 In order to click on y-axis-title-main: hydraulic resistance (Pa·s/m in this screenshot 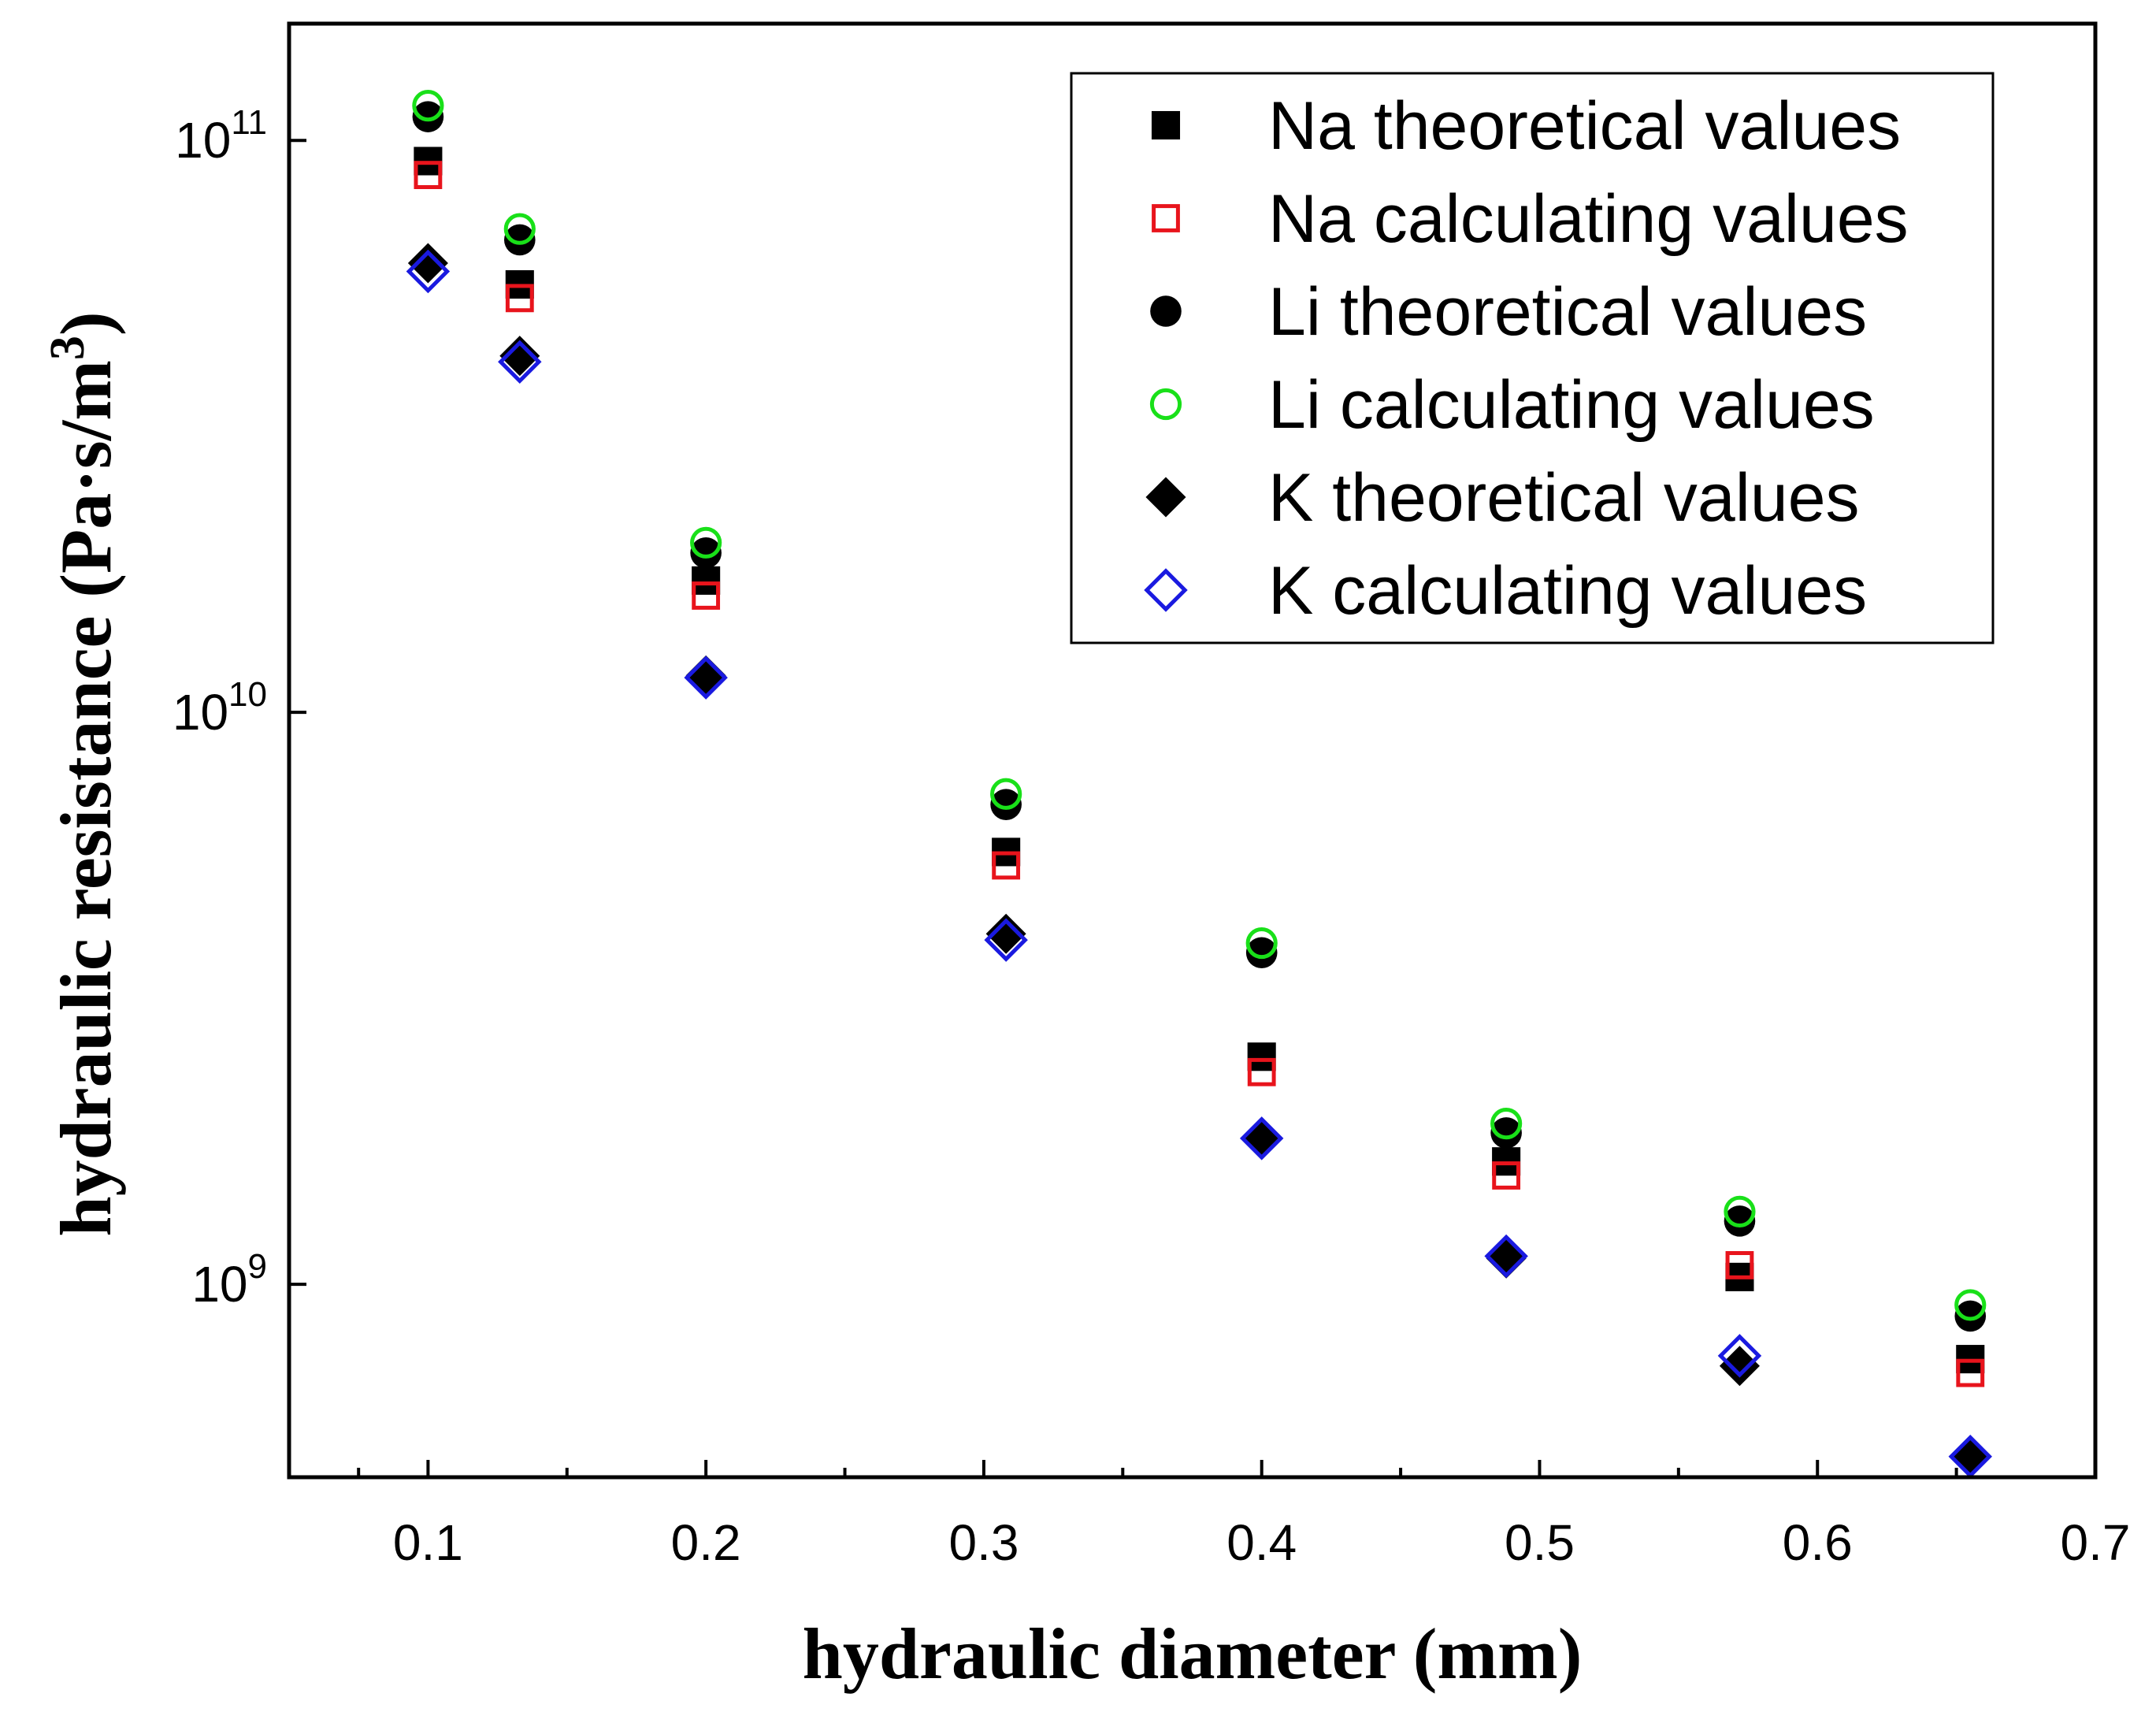, I will do `click(86, 798)`.